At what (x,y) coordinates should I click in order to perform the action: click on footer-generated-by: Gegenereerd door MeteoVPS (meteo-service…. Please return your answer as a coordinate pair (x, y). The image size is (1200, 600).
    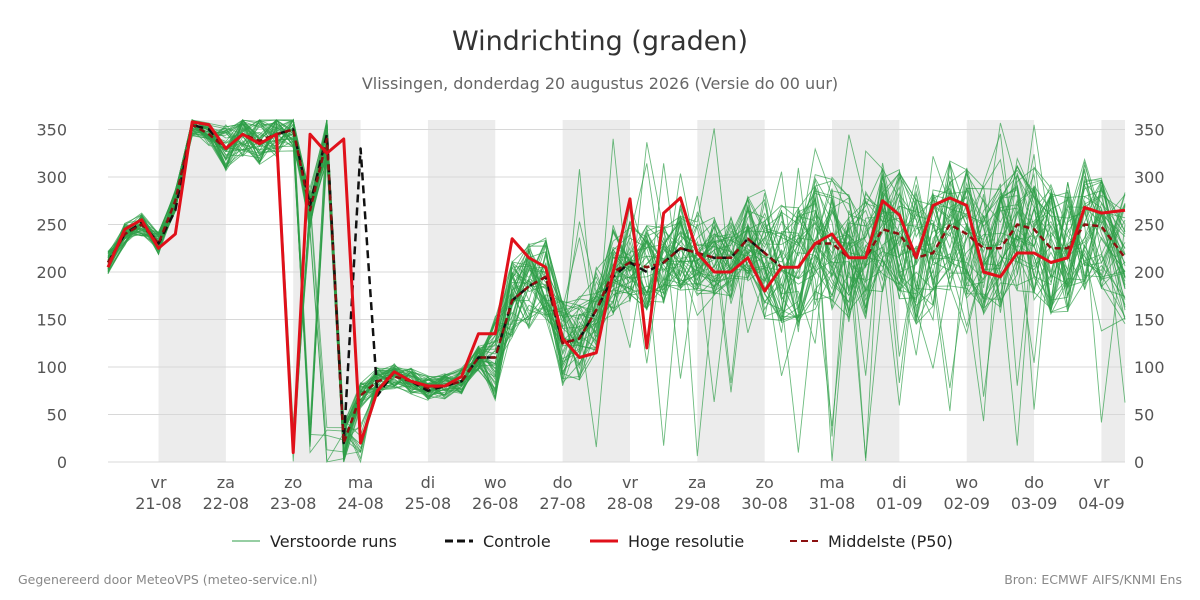
    Looking at the image, I should click on (168, 579).